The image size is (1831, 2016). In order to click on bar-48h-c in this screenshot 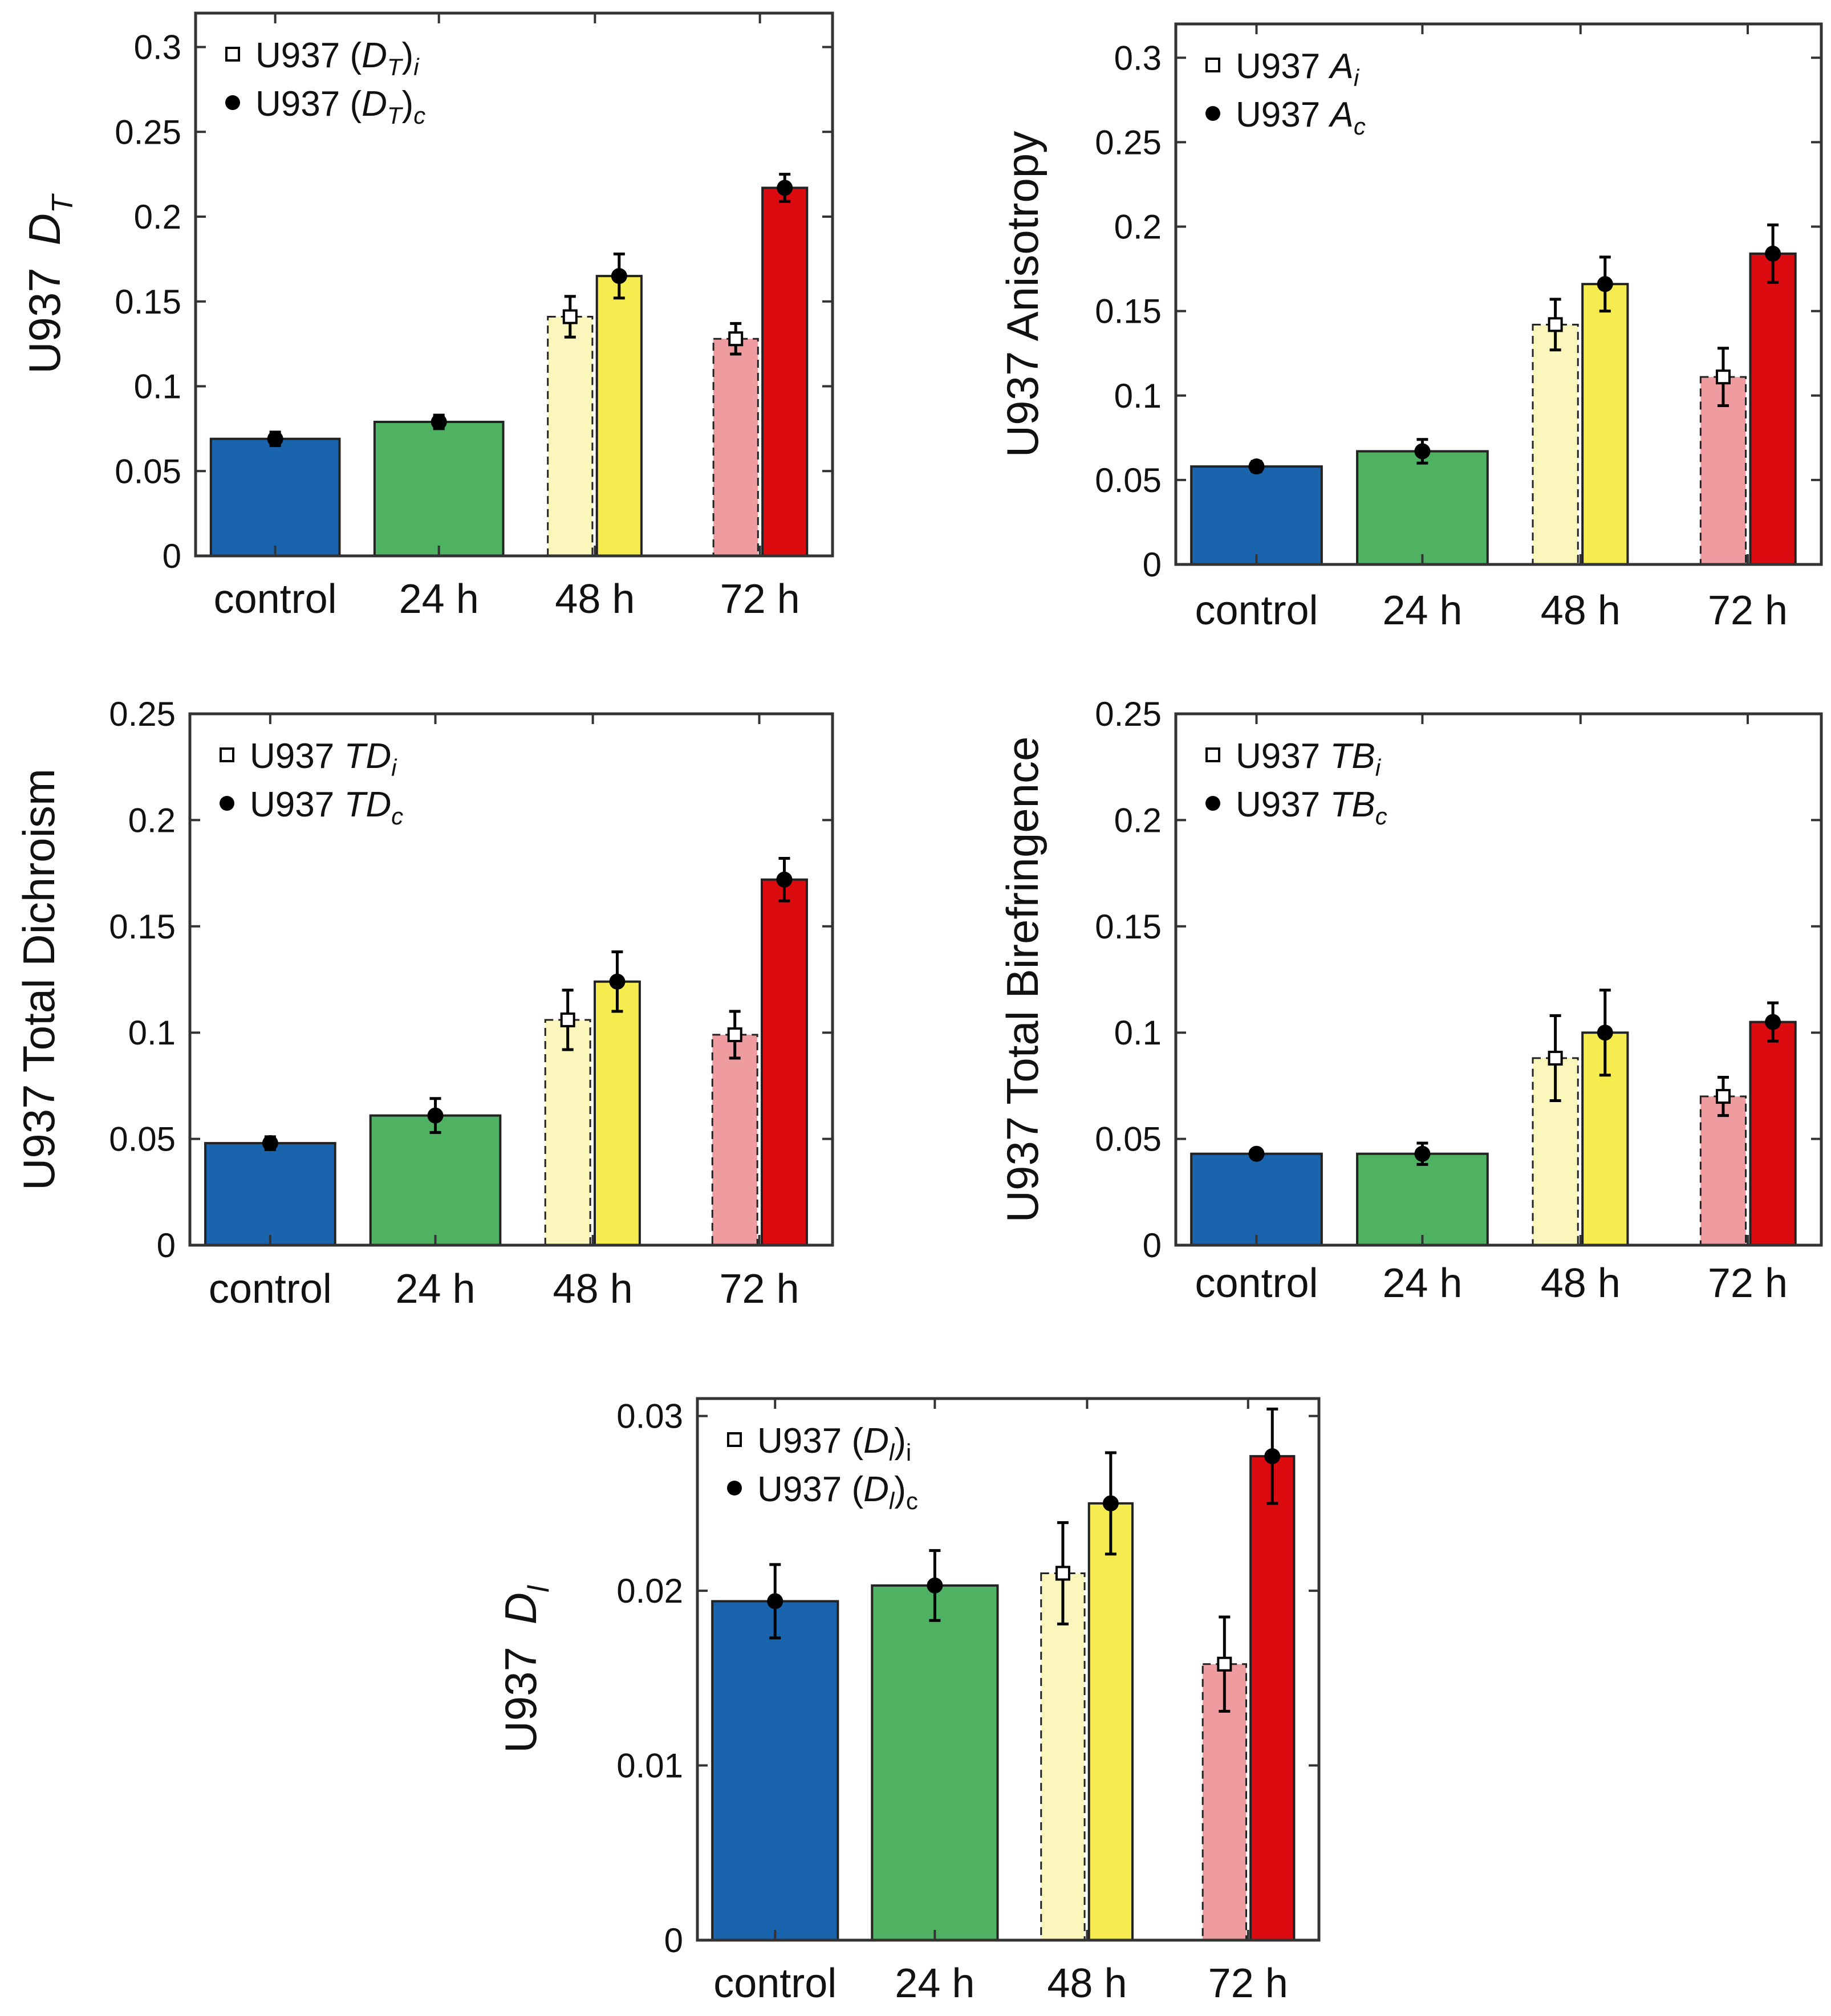, I will do `click(619, 416)`.